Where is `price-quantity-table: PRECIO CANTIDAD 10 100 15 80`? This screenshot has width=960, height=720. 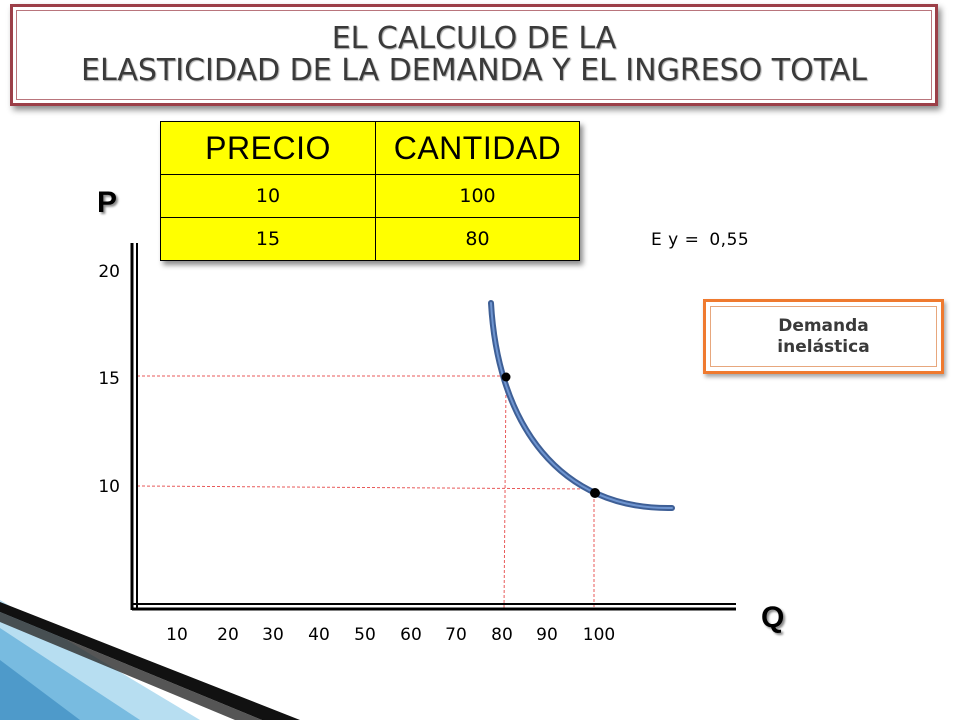 price-quantity-table: PRECIO CANTIDAD 10 100 15 80 is located at coordinates (370, 191).